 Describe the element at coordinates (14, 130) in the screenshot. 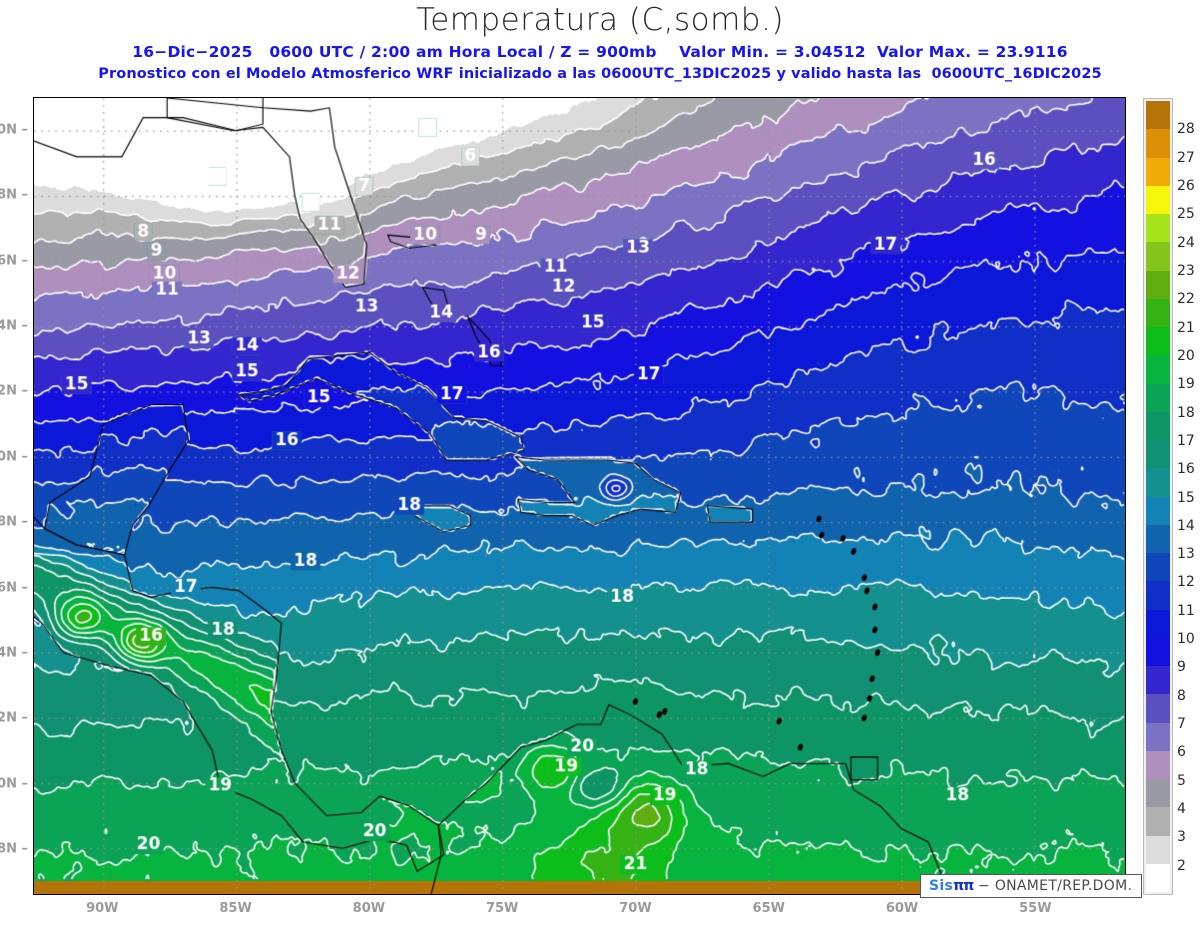

I see `y-tick-label: 30N –` at that location.